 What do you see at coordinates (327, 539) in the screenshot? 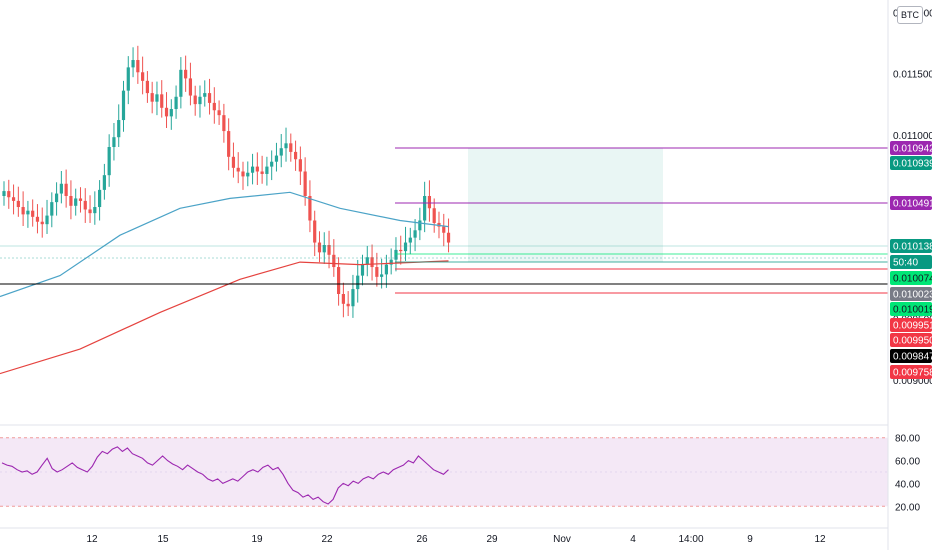
I see `x-tick-label: 22` at bounding box center [327, 539].